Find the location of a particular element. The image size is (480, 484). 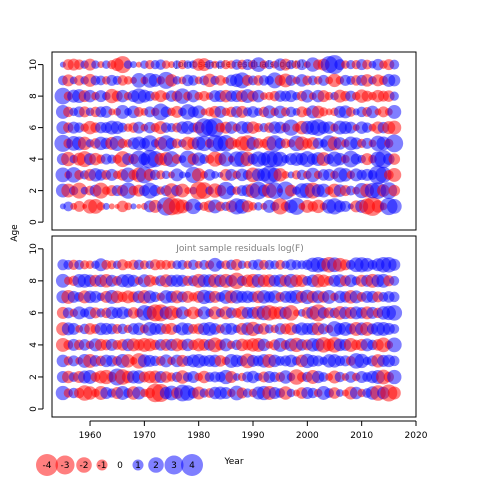

x-tick-label: 1990 is located at coordinates (253, 436).